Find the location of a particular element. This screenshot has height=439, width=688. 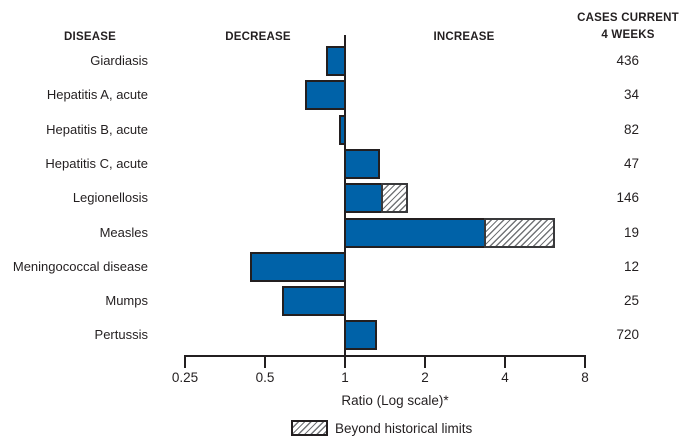

x-tick-label: 8 is located at coordinates (585, 377).